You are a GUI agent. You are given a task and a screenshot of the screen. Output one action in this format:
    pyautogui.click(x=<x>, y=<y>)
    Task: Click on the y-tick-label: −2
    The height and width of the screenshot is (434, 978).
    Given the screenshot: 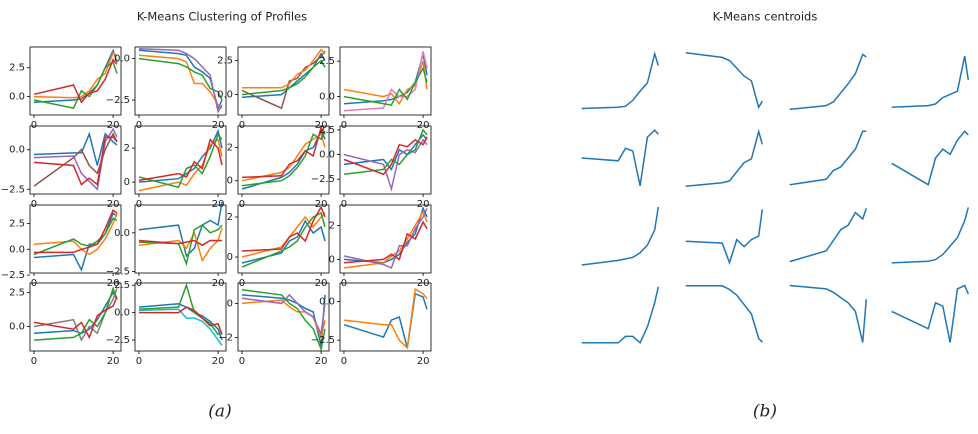 What is the action you would take?
    pyautogui.click(x=225, y=337)
    